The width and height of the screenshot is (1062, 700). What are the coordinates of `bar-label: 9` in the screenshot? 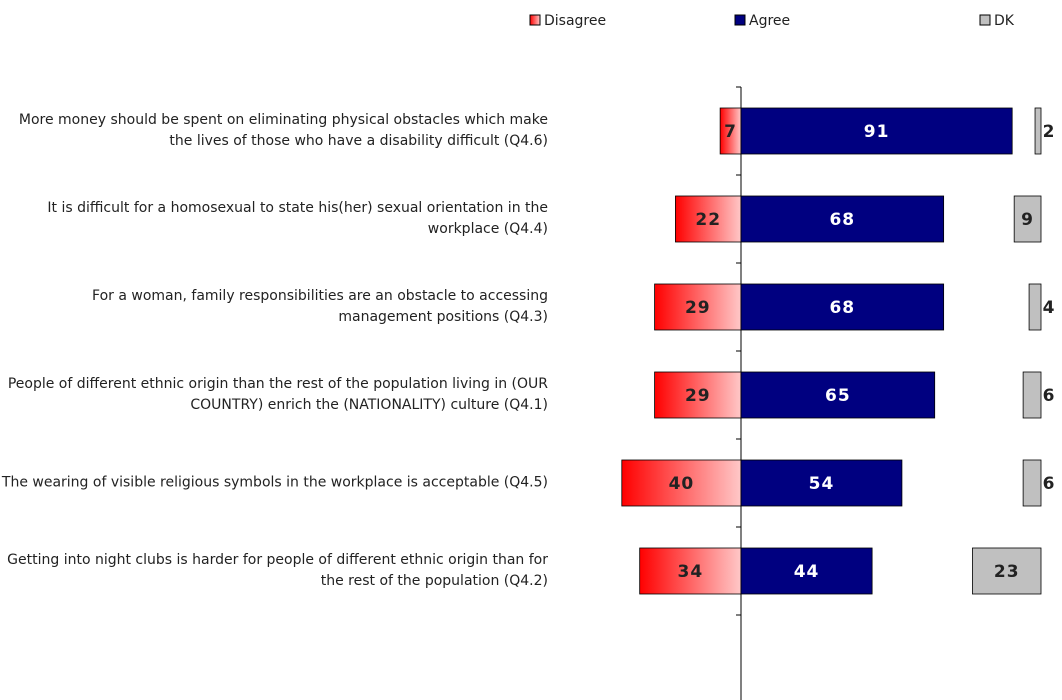 It's located at (1027, 220).